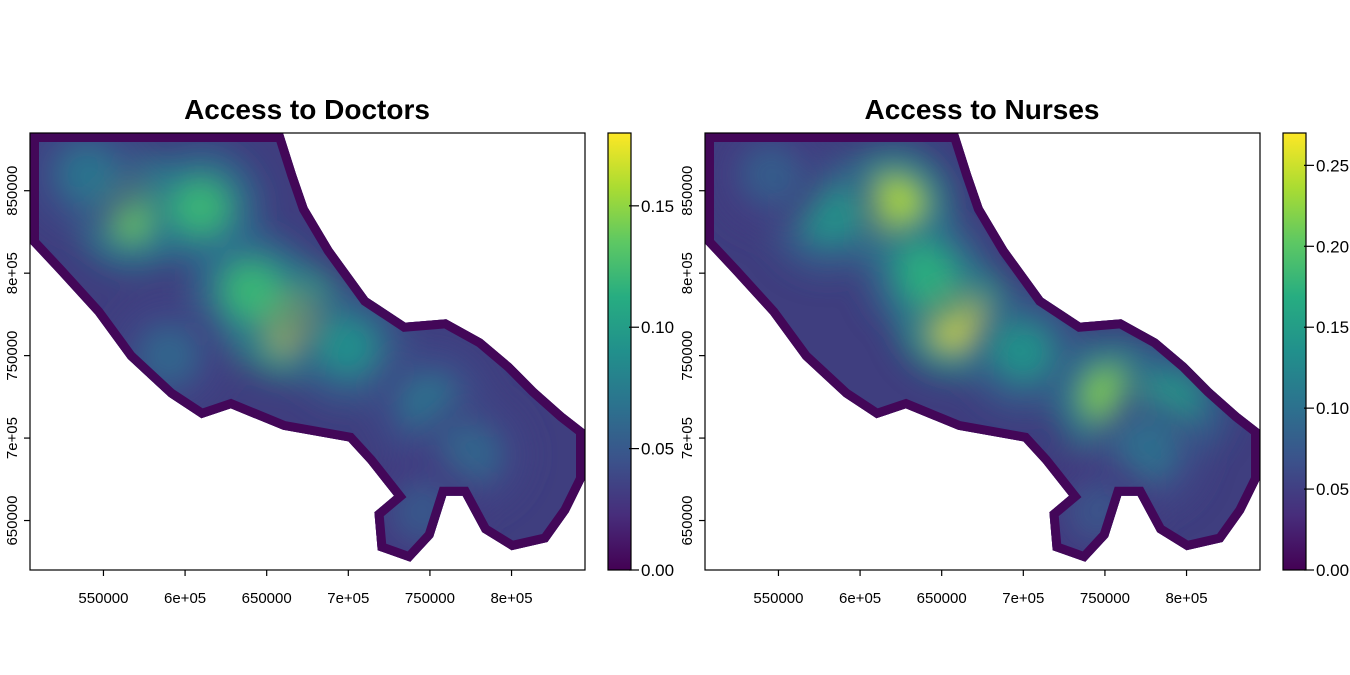 The image size is (1350, 675). What do you see at coordinates (981, 109) in the screenshot?
I see `chart-title: Access to Nurses` at bounding box center [981, 109].